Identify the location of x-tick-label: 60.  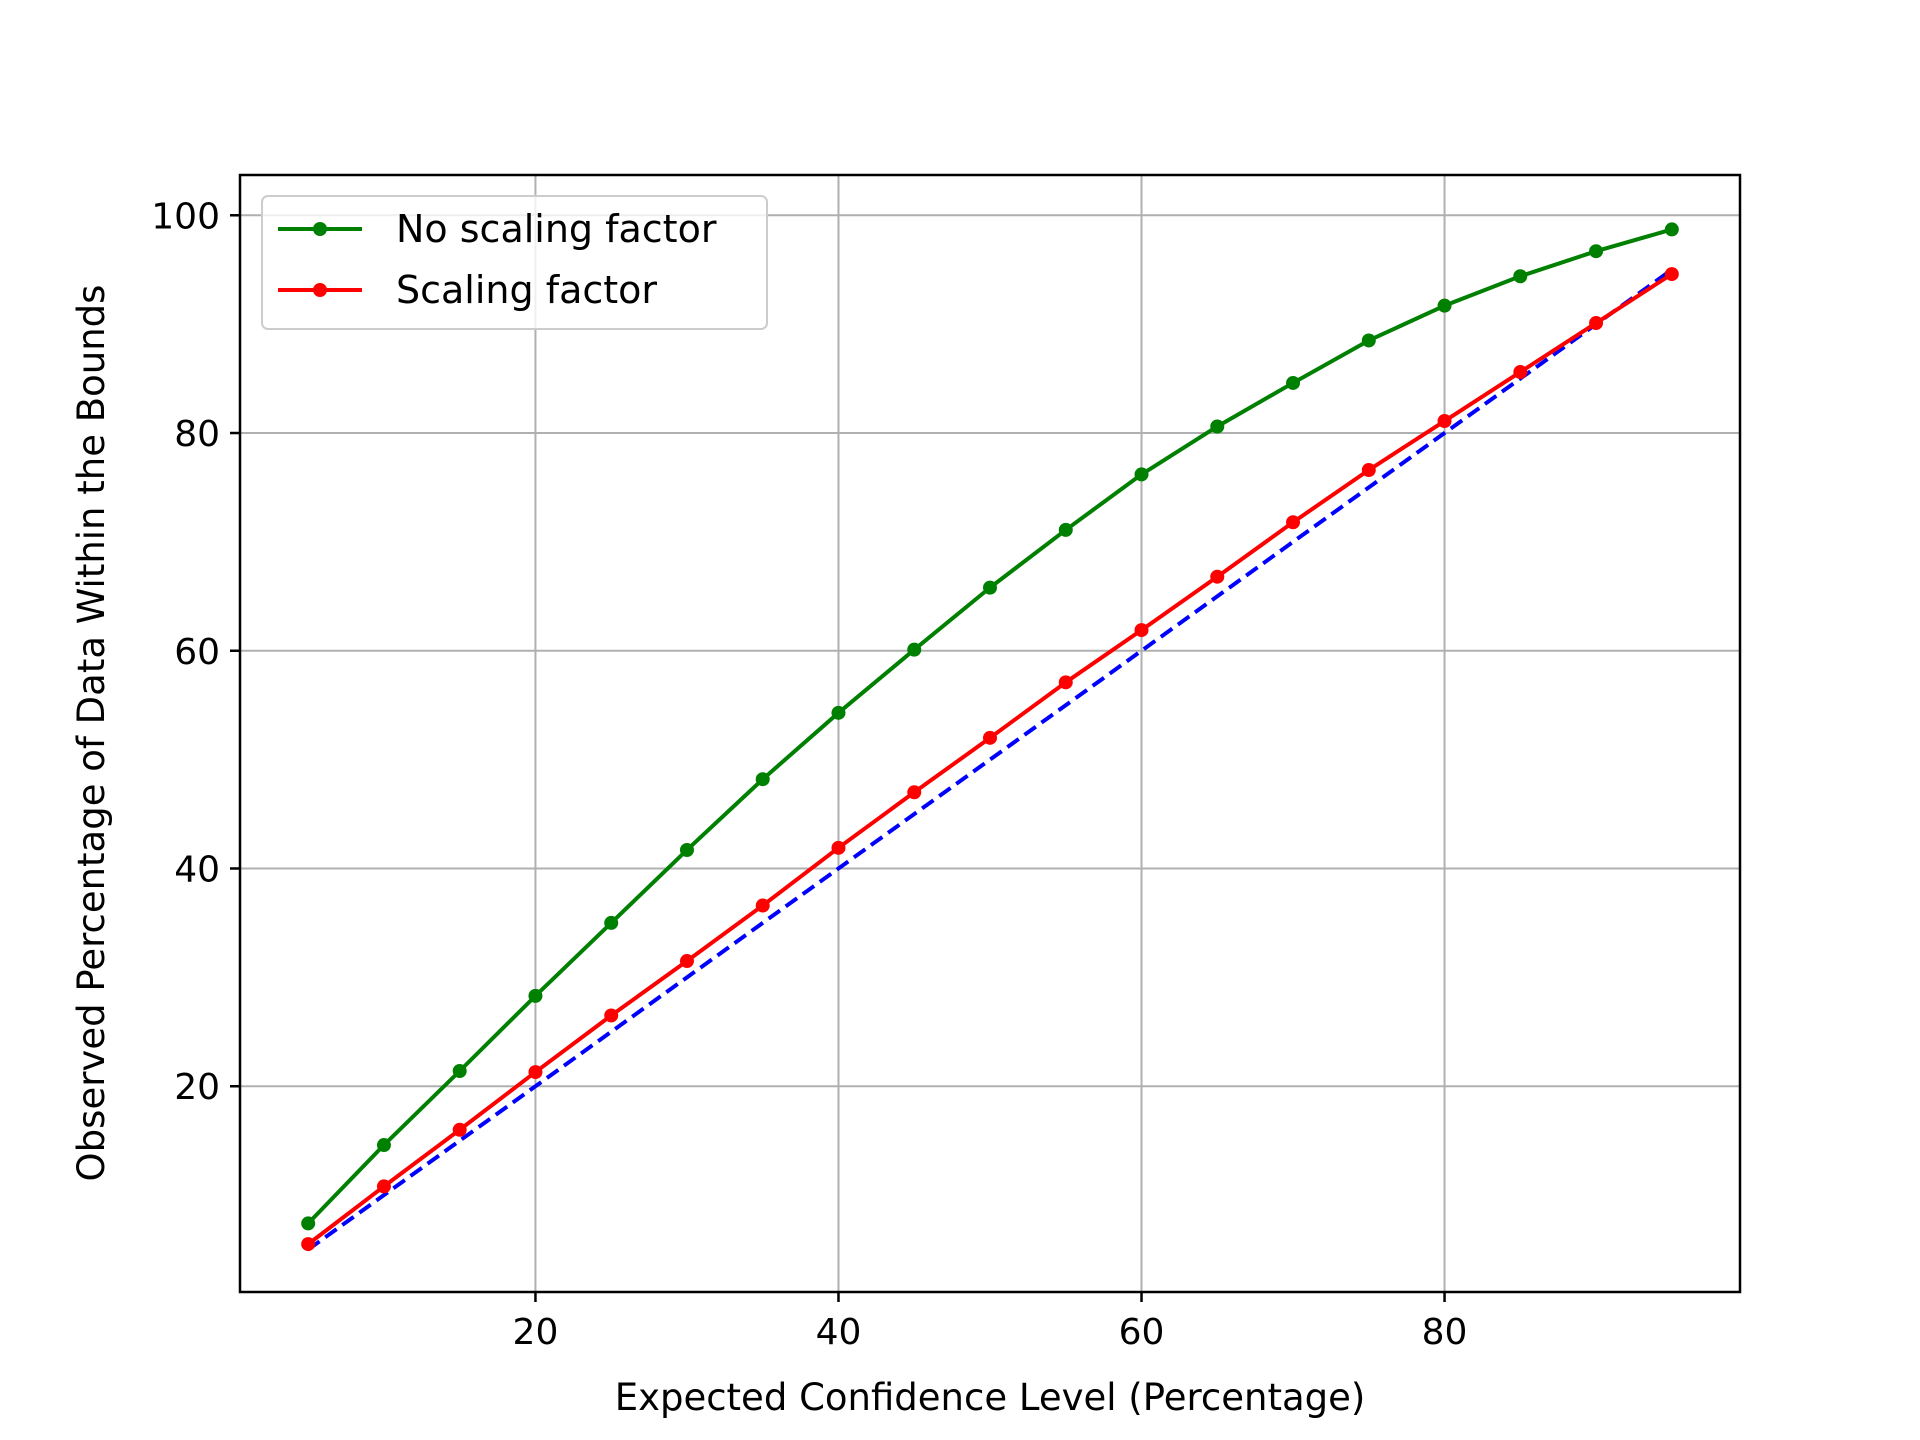
(1142, 1332).